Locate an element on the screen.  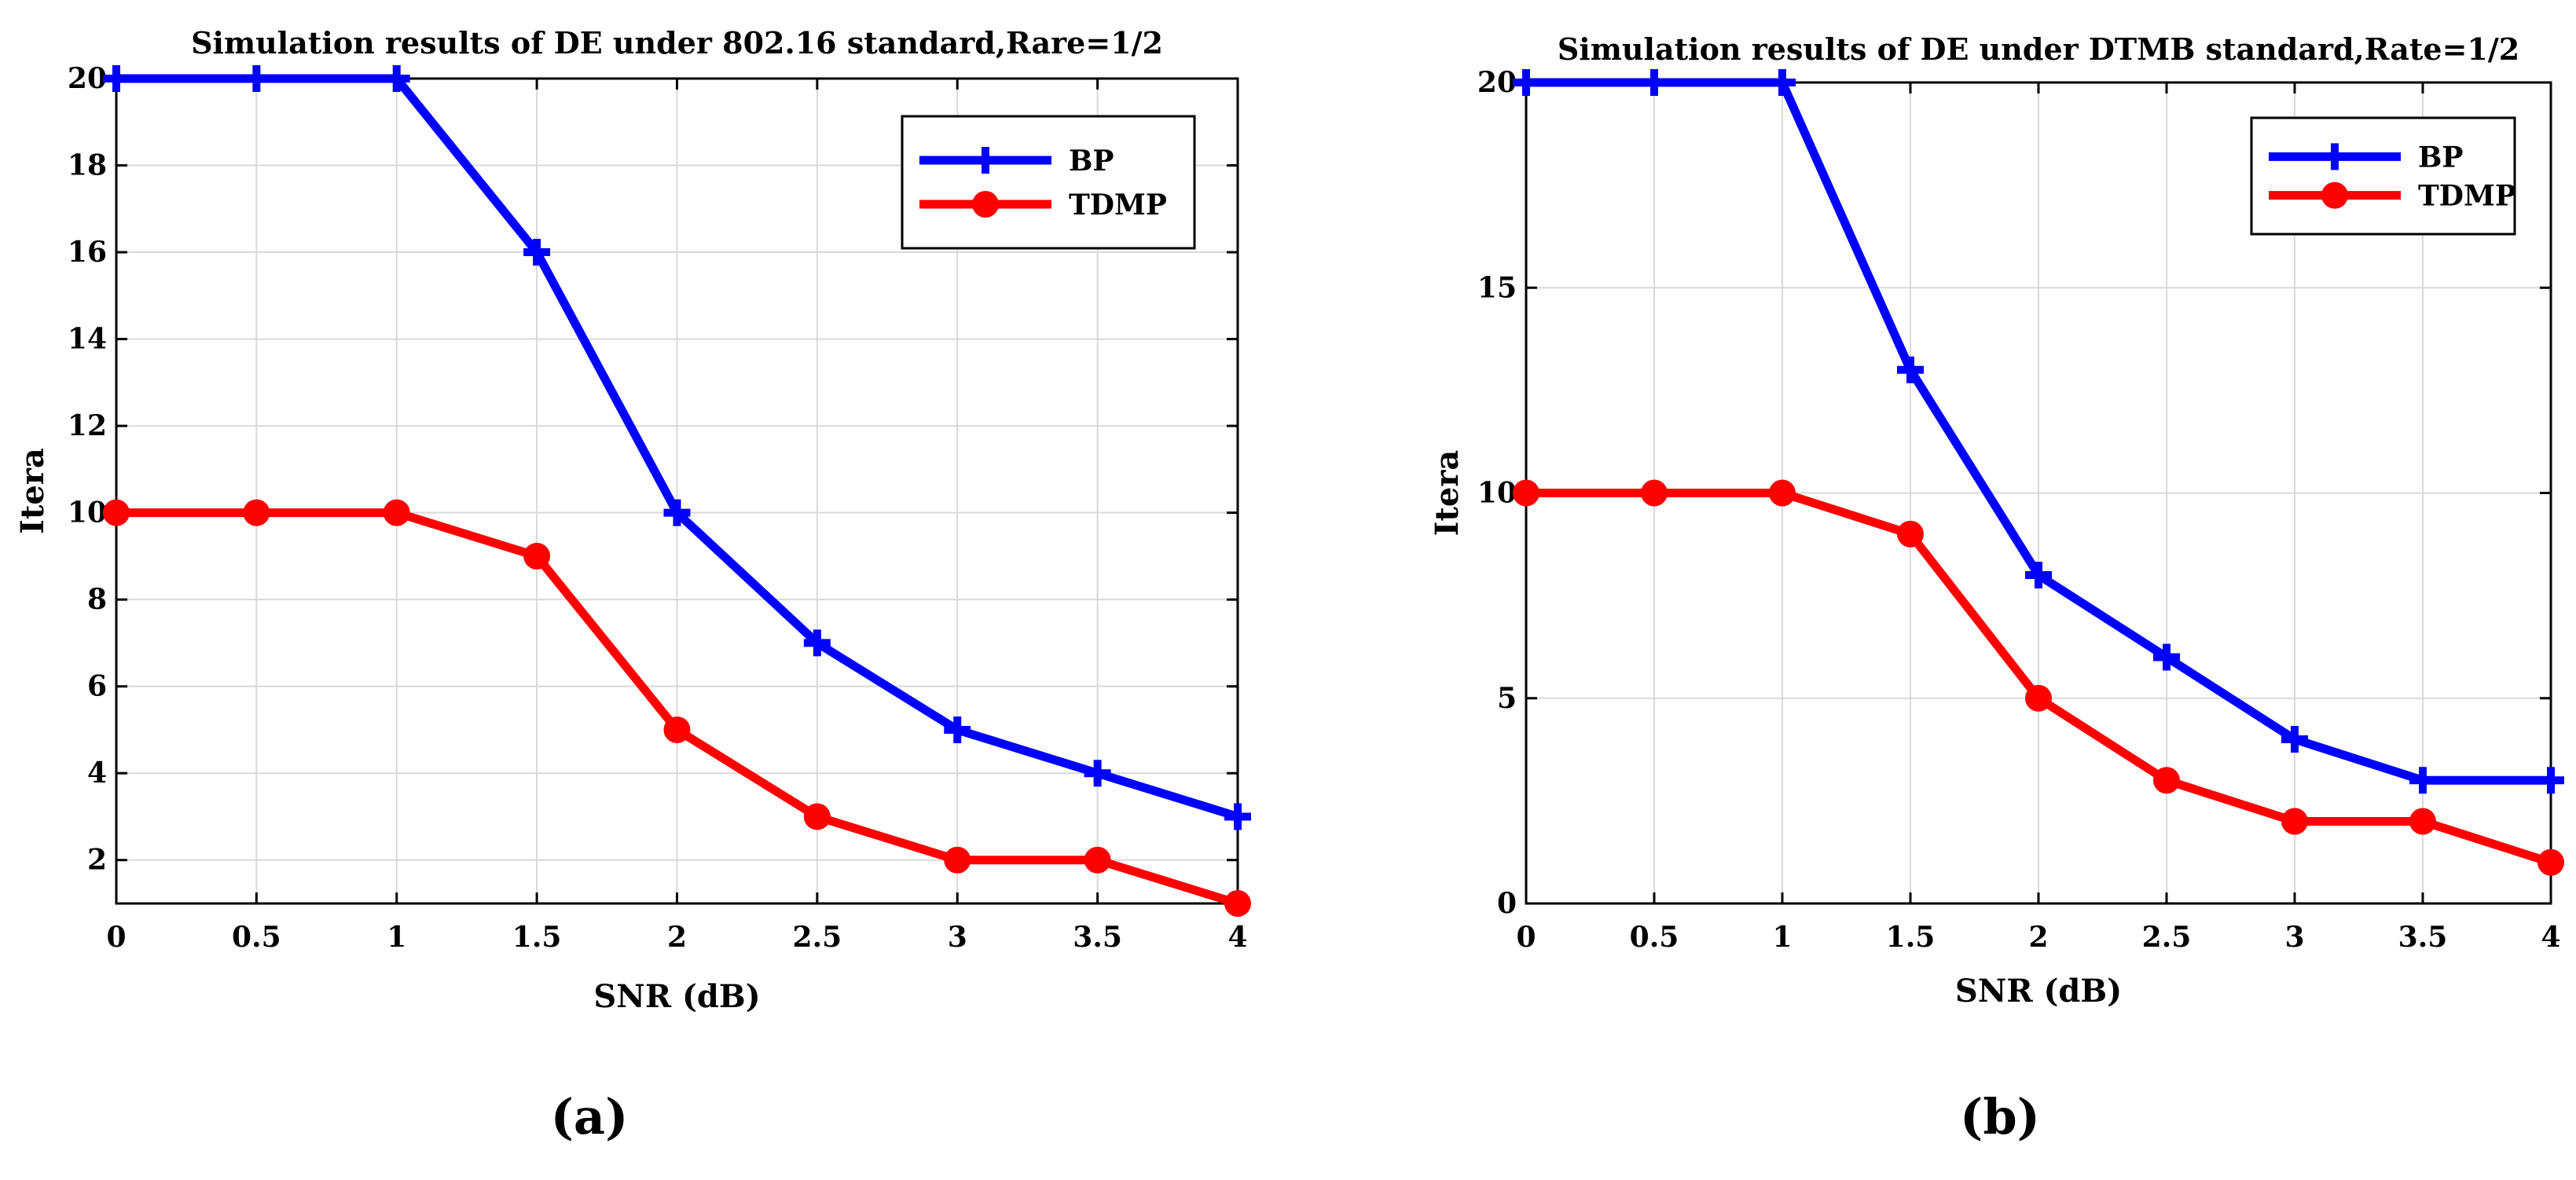
y-tick-label: 0 is located at coordinates (1507, 904).